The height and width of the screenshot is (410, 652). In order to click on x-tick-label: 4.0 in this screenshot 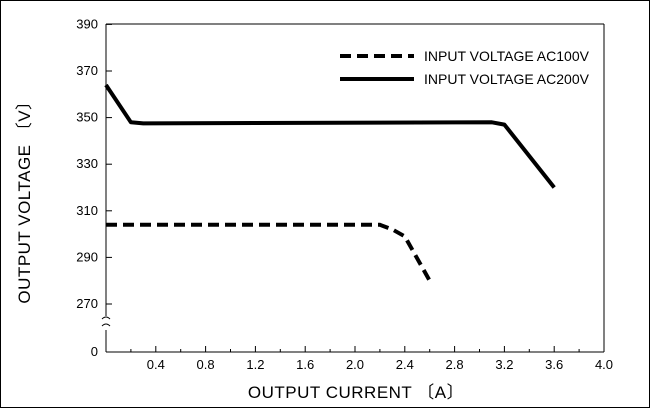, I will do `click(604, 364)`.